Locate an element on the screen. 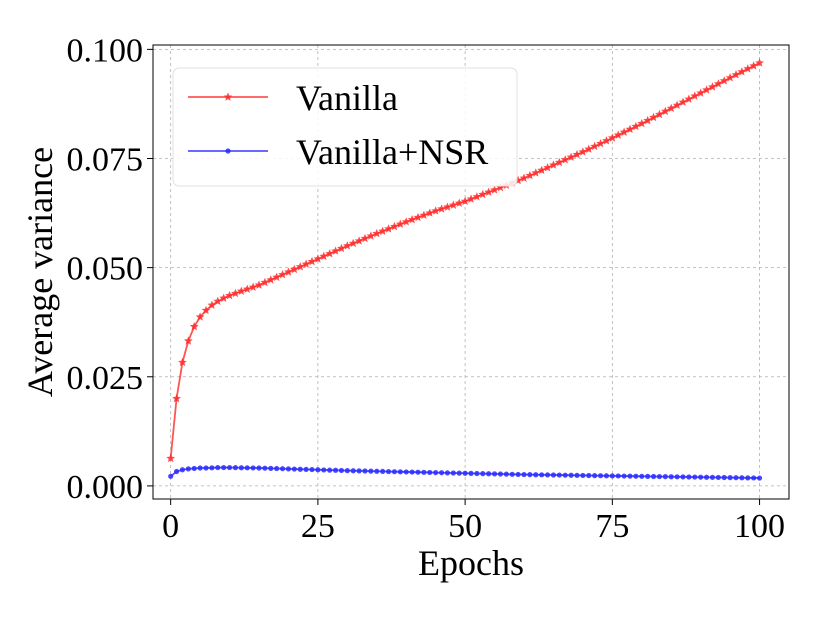 Image resolution: width=830 pixels, height=623 pixels. y-tick-label: 0.100 is located at coordinates (105, 50).